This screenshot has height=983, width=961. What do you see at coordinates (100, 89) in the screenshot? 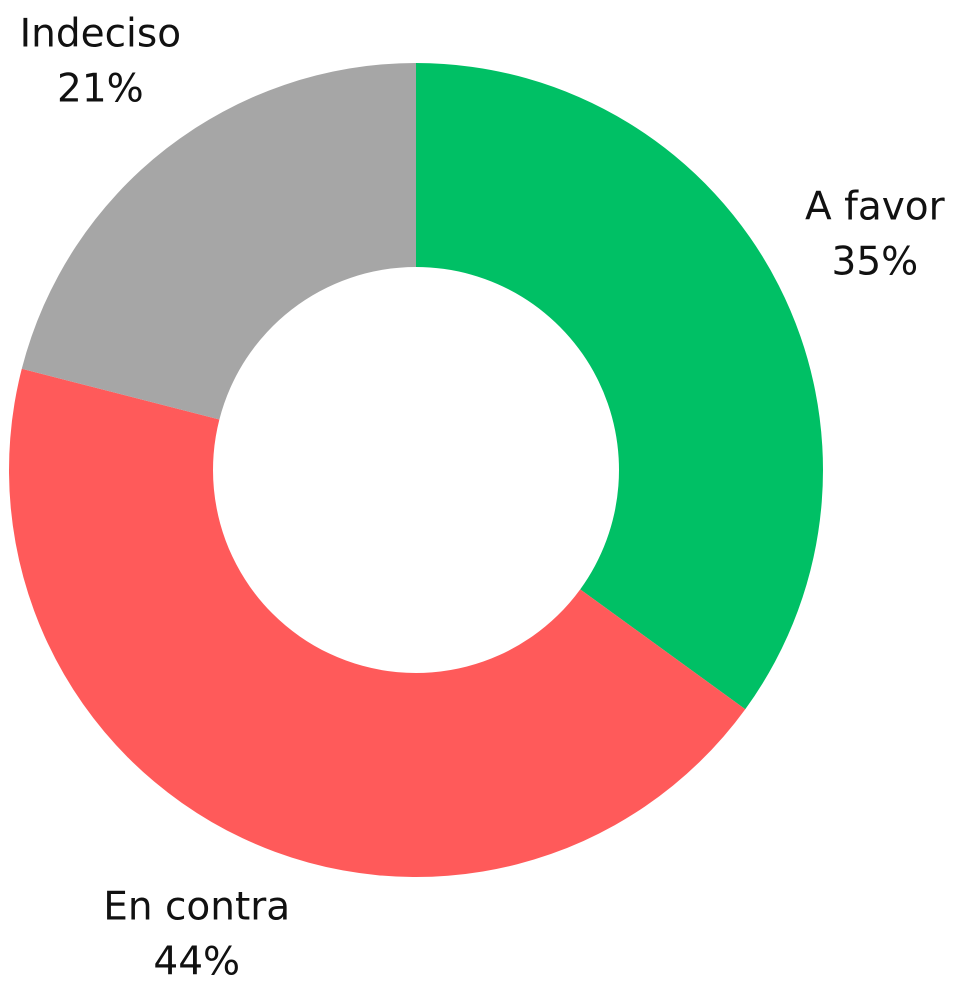
I see `slice-value-label: 21%` at bounding box center [100, 89].